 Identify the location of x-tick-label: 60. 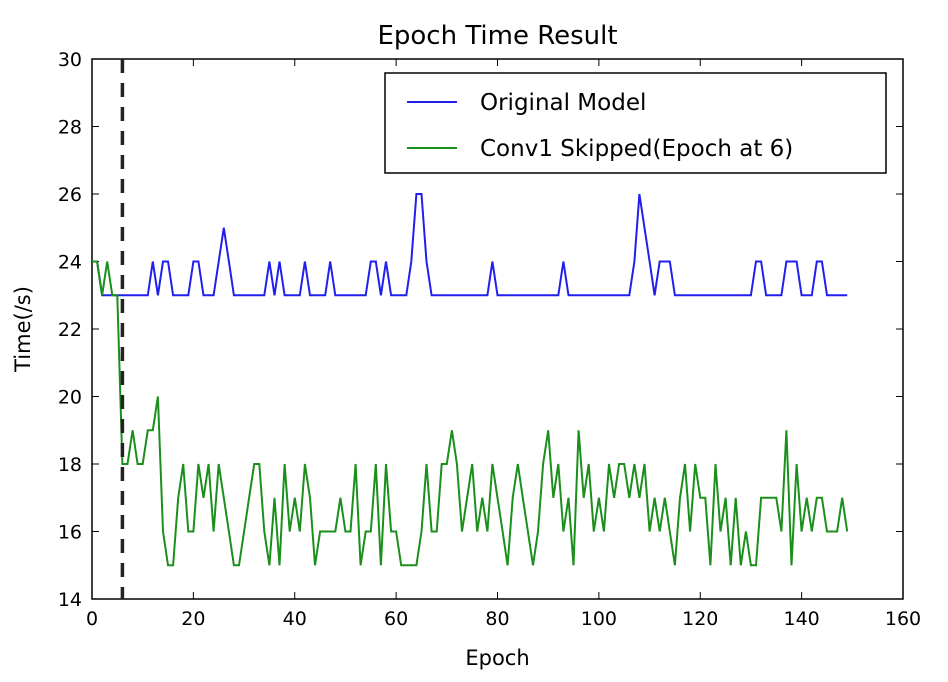
(396, 619).